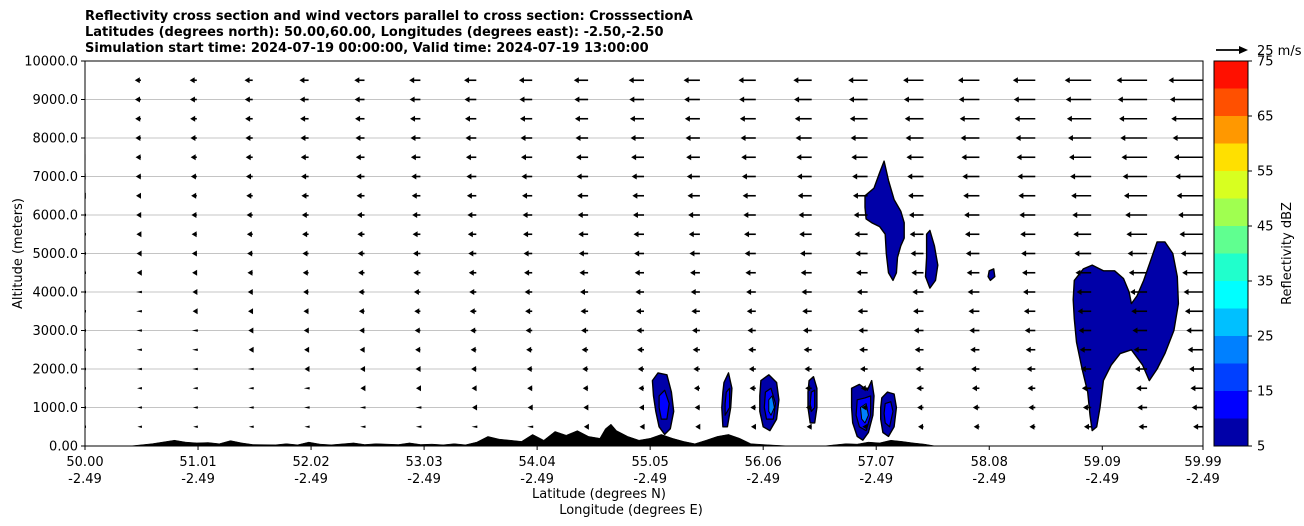 The image size is (1304, 526). Describe the element at coordinates (51, 62) in the screenshot. I see `y-tick-label: 10000.0` at that location.